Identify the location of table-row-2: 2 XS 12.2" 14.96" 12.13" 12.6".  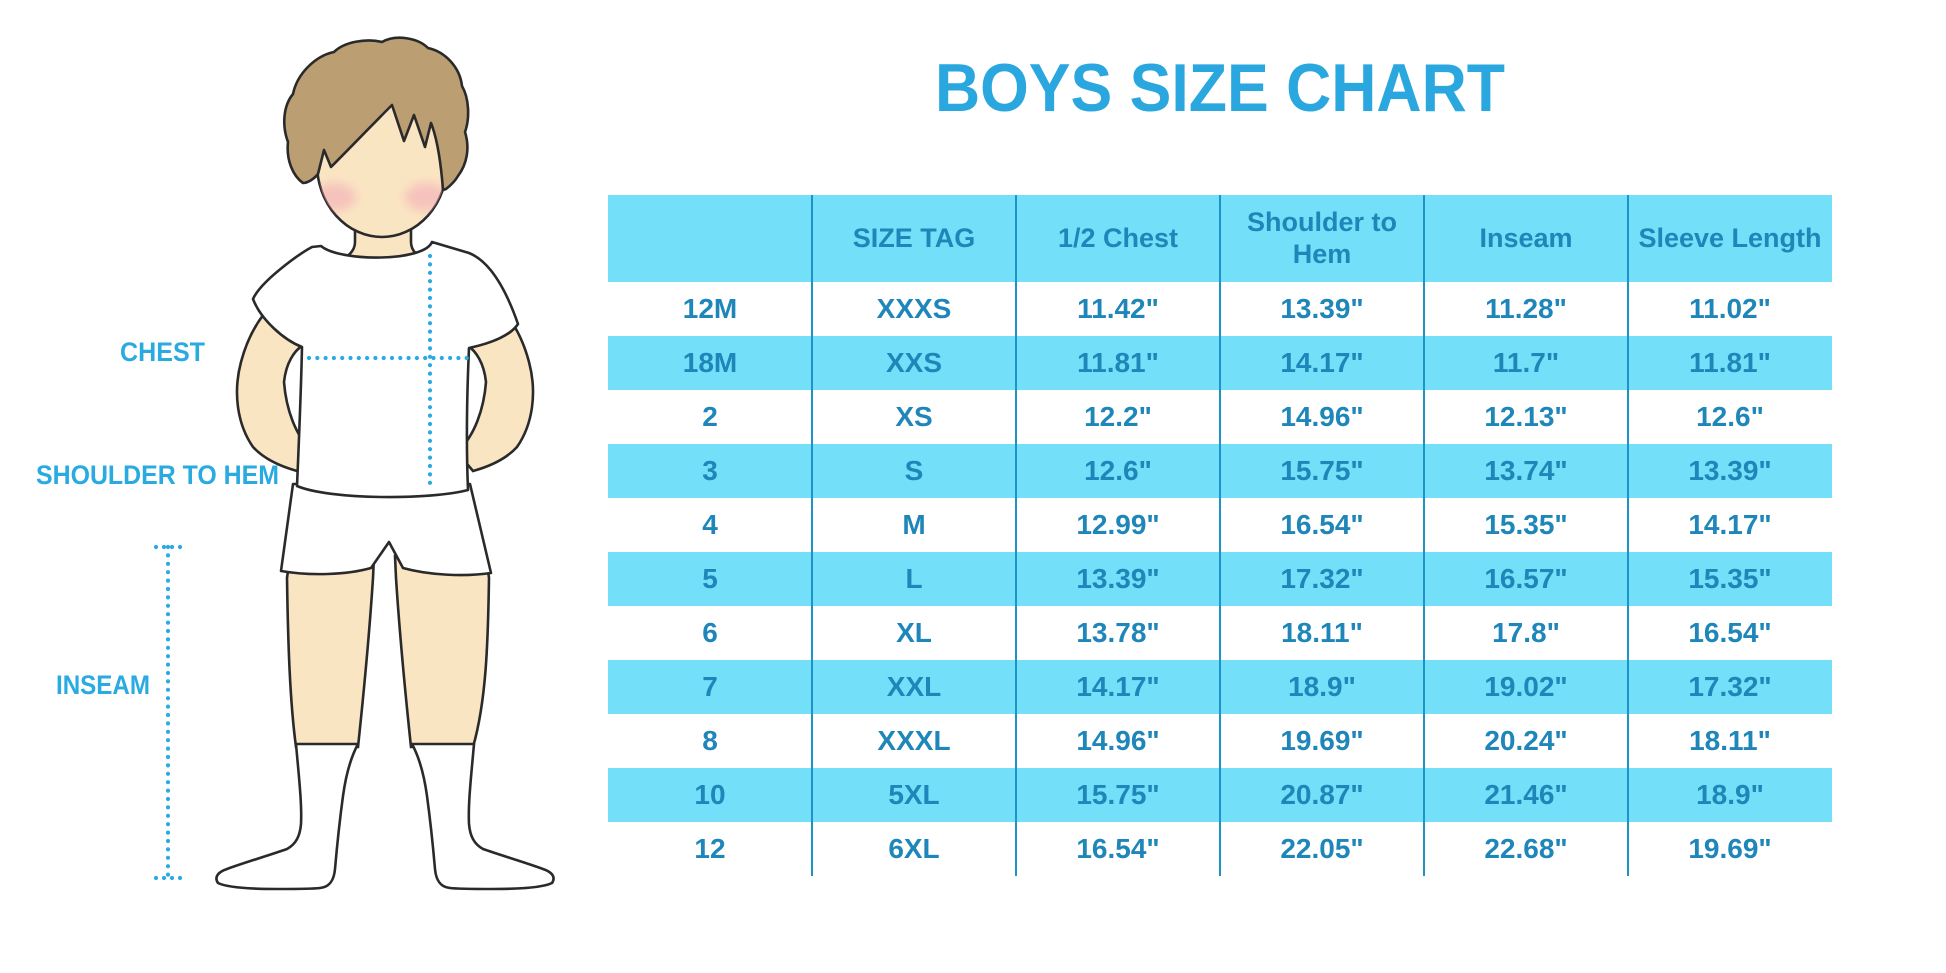
(1220, 417).